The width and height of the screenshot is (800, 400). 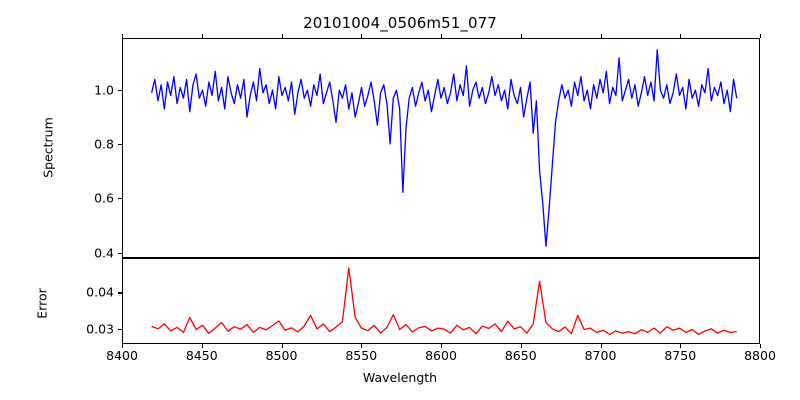 I want to click on x-tick-label: 8500, so click(x=281, y=355).